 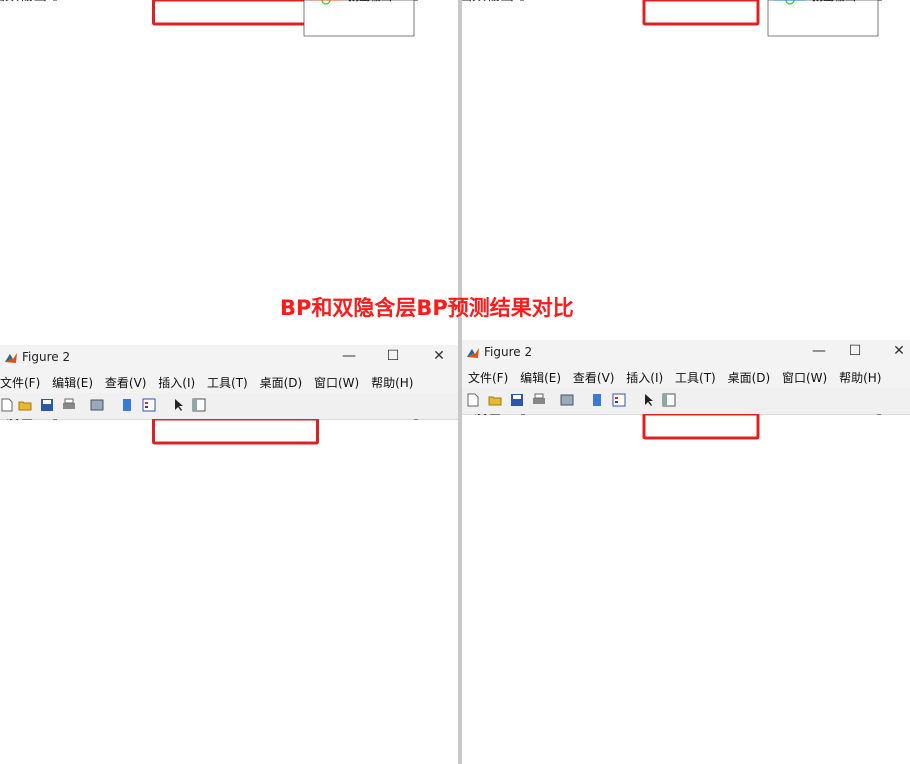 What do you see at coordinates (427, 308) in the screenshot?
I see `comparison-annotation: BP和双隐含层BP预测结果对比` at bounding box center [427, 308].